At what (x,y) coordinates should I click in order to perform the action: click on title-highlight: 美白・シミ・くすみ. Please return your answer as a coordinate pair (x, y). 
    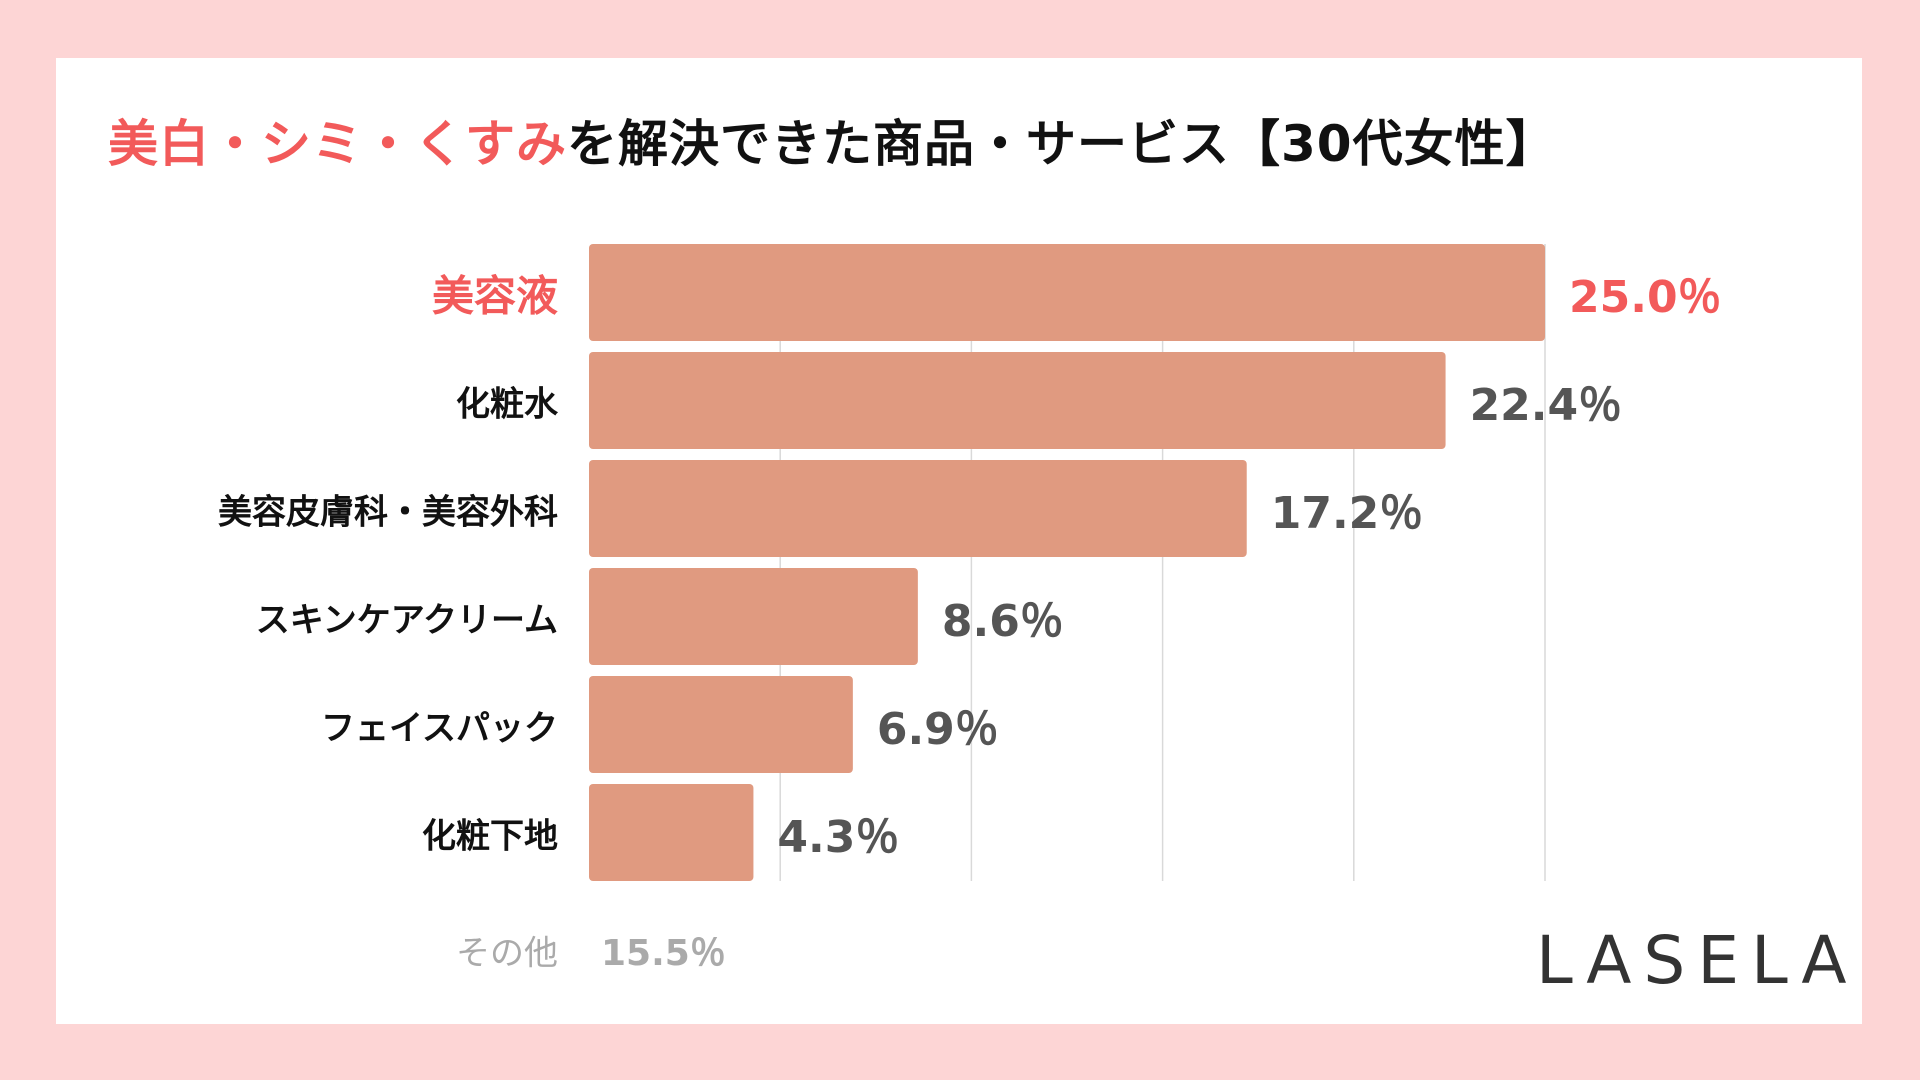
    Looking at the image, I should click on (337, 144).